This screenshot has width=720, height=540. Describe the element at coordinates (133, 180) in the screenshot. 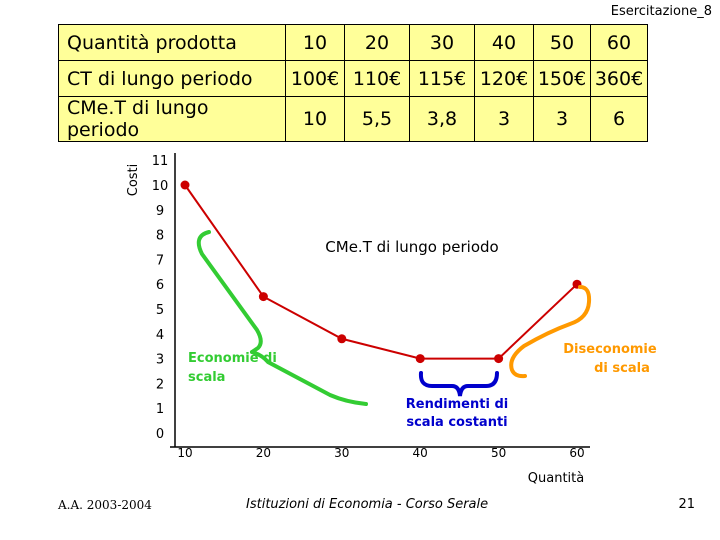

I see `y-axis-label: Costi` at that location.